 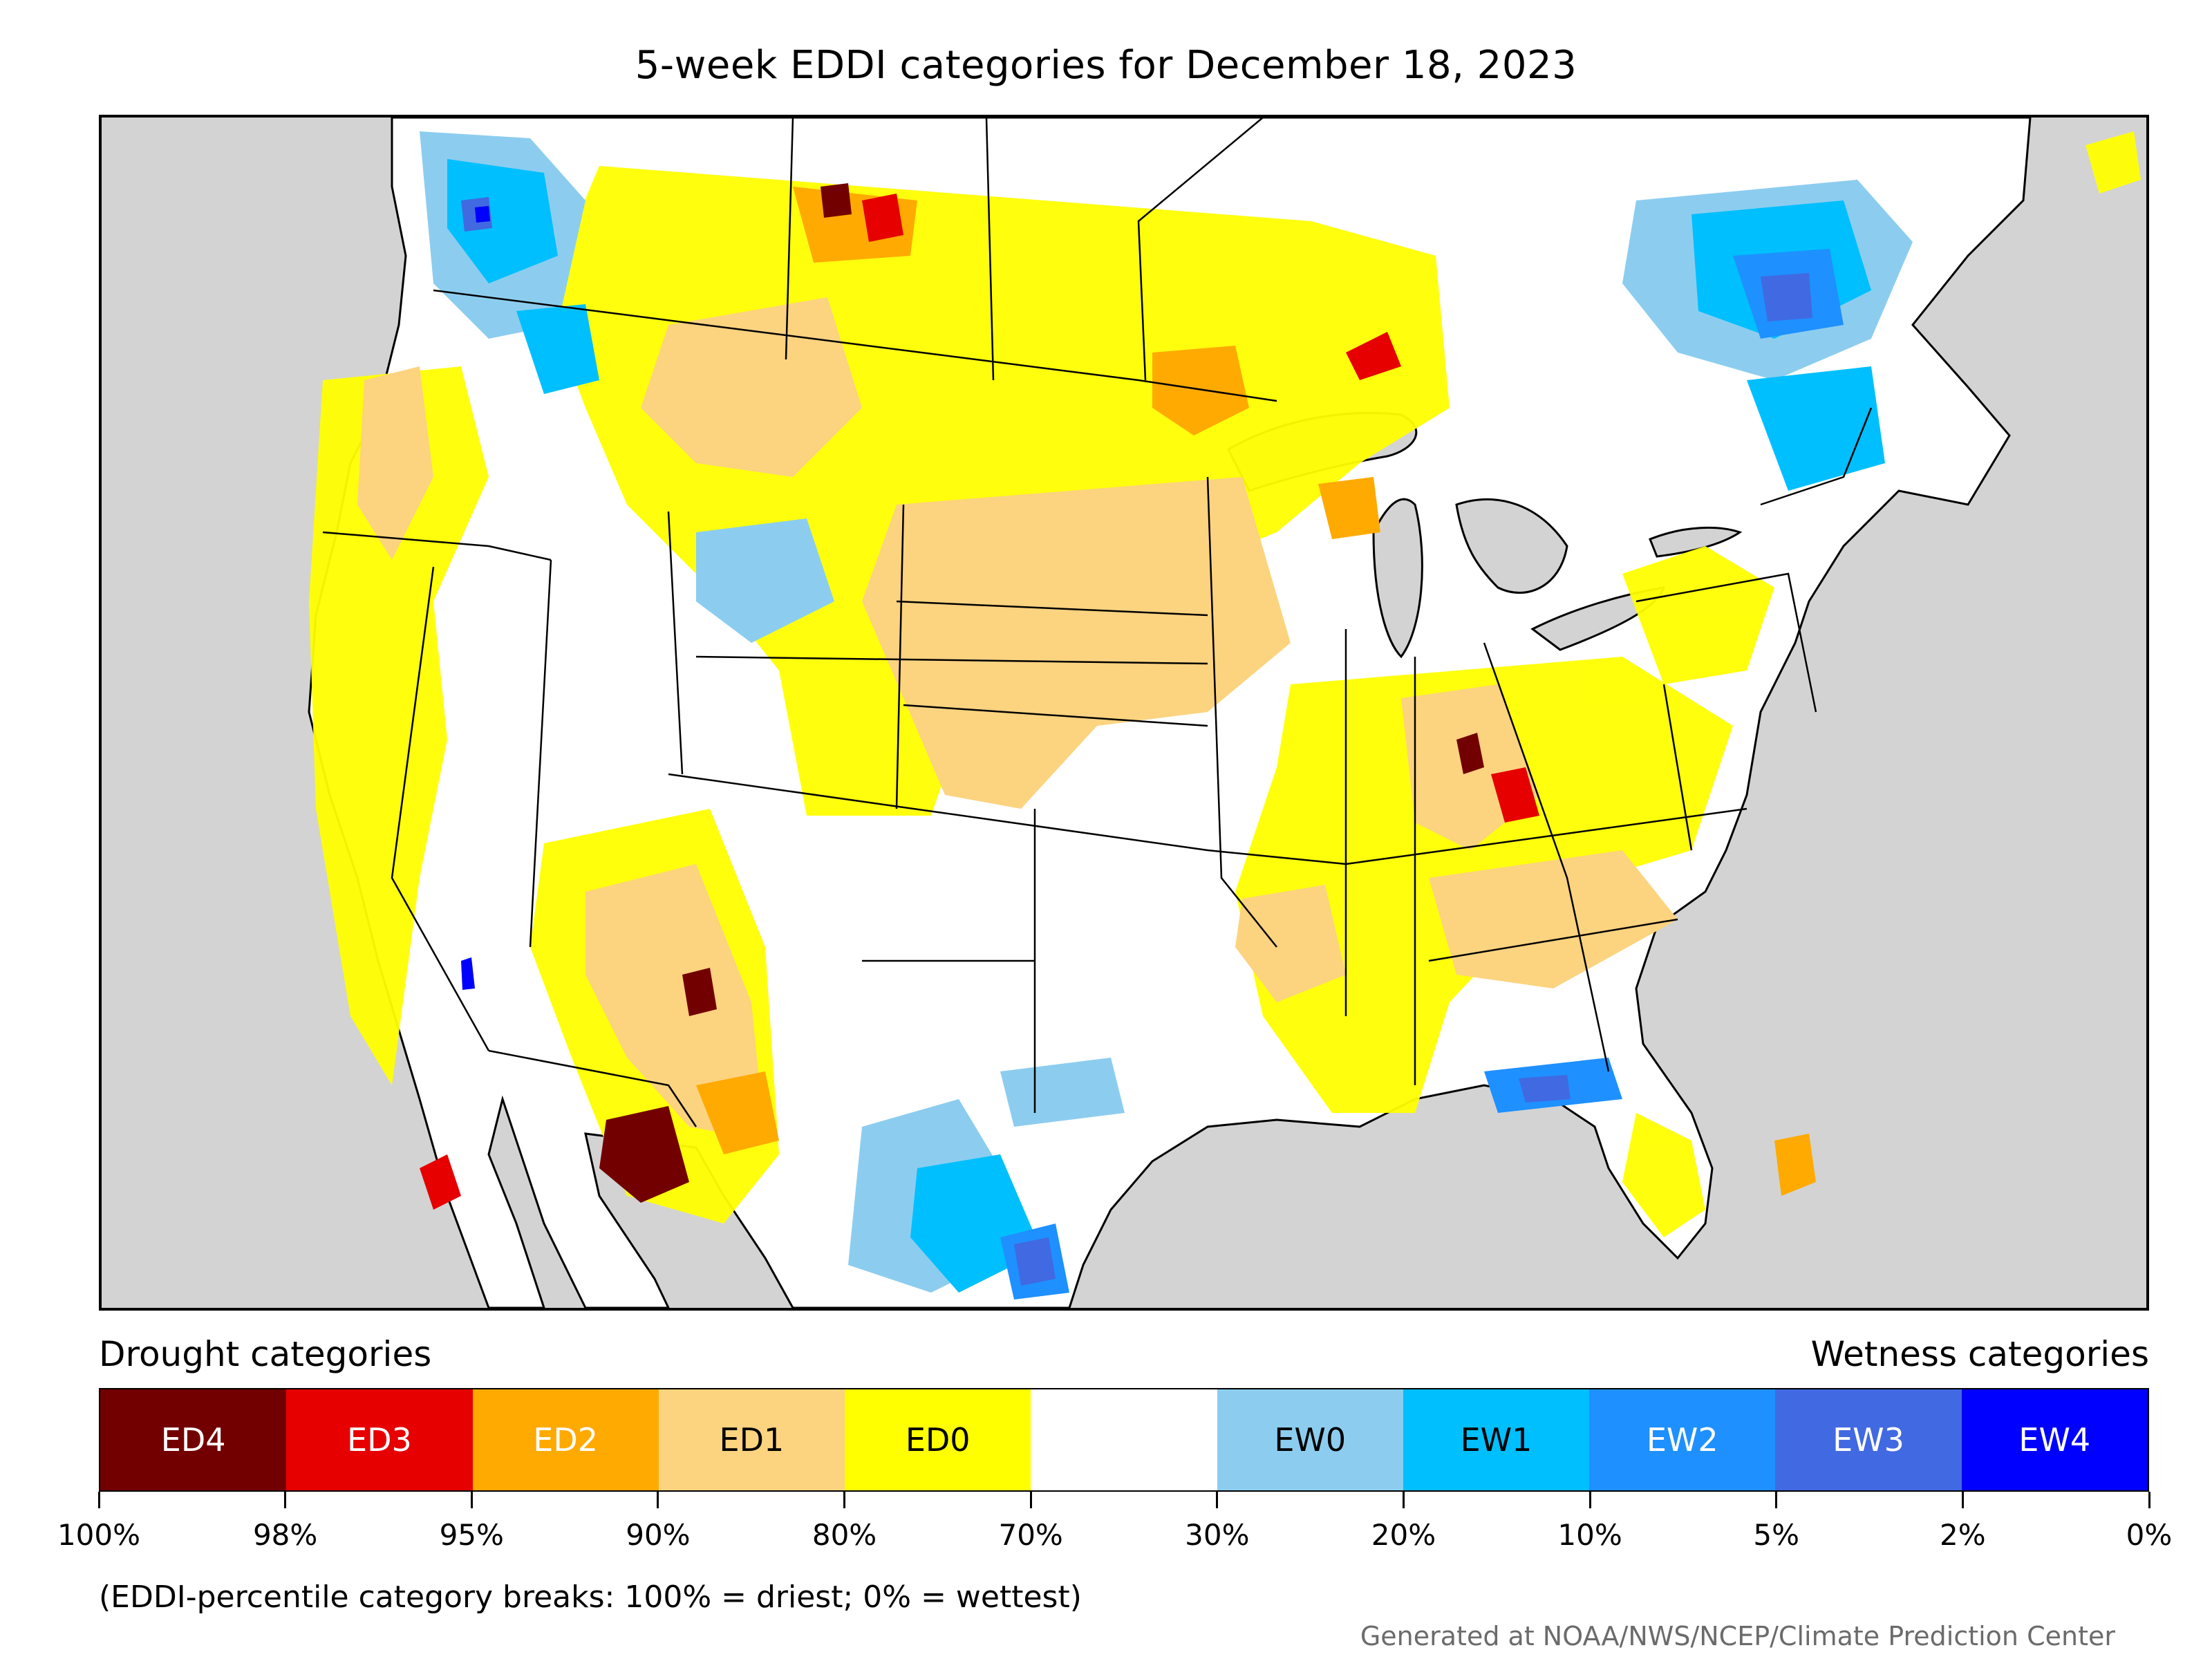 I want to click on colorbar-break-label: 90%, so click(x=658, y=1535).